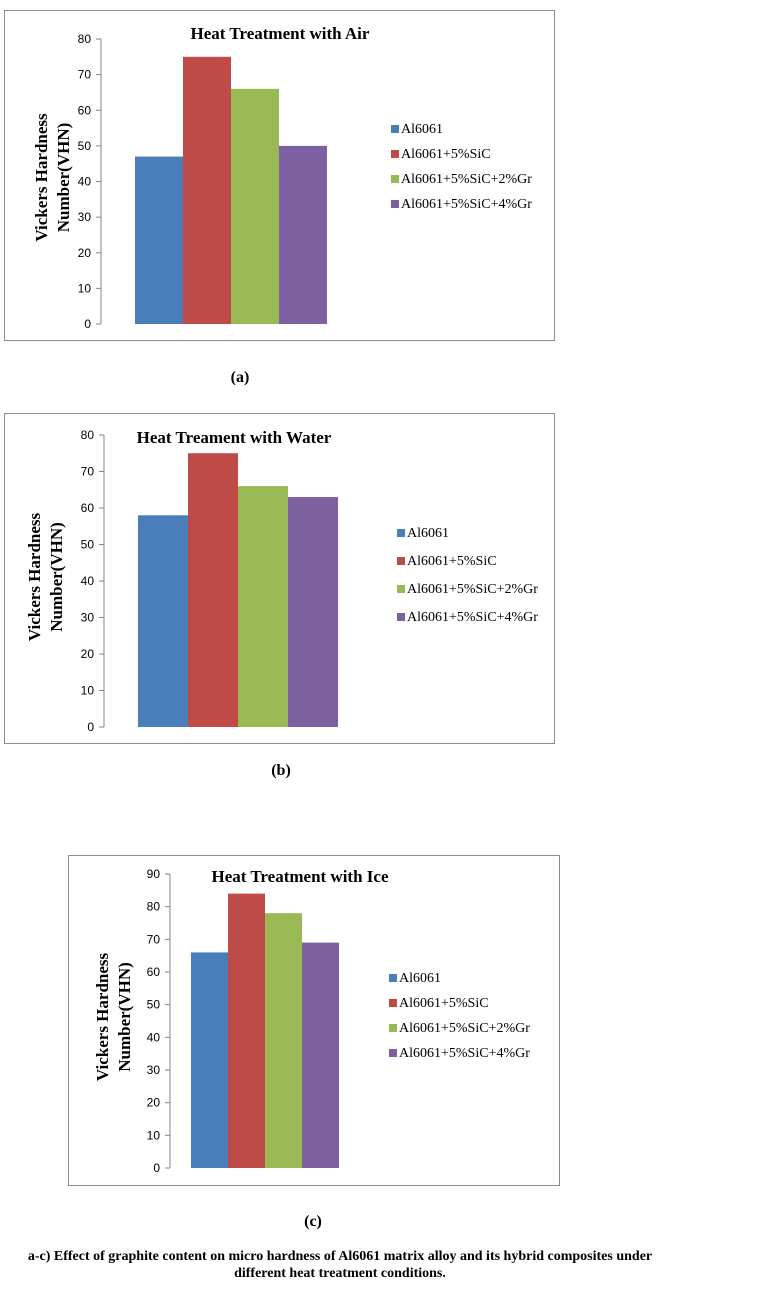 Image resolution: width=767 pixels, height=1298 pixels. What do you see at coordinates (313, 1221) in the screenshot?
I see `panel-label-c: (c)` at bounding box center [313, 1221].